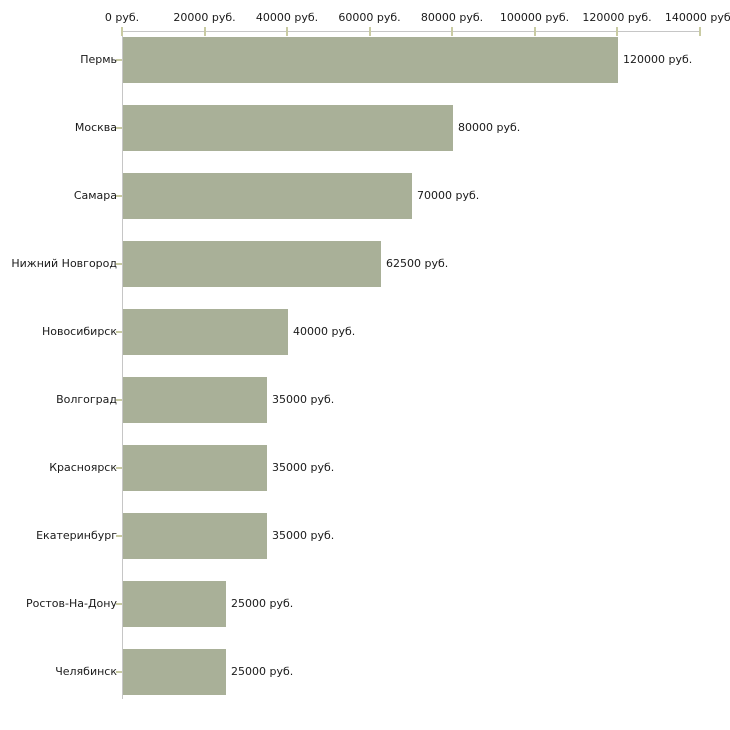 Image resolution: width=730 pixels, height=730 pixels. I want to click on value-label: 62500 руб., so click(417, 263).